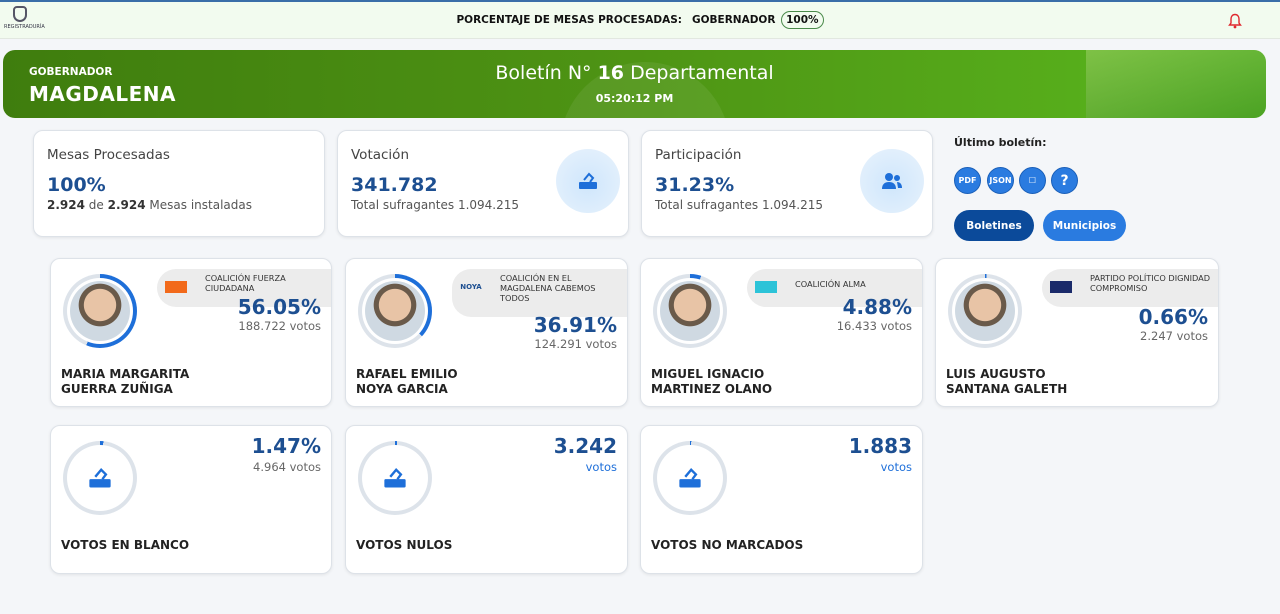  What do you see at coordinates (1000, 142) in the screenshot?
I see `last-bulletin-label: Último boletín:` at bounding box center [1000, 142].